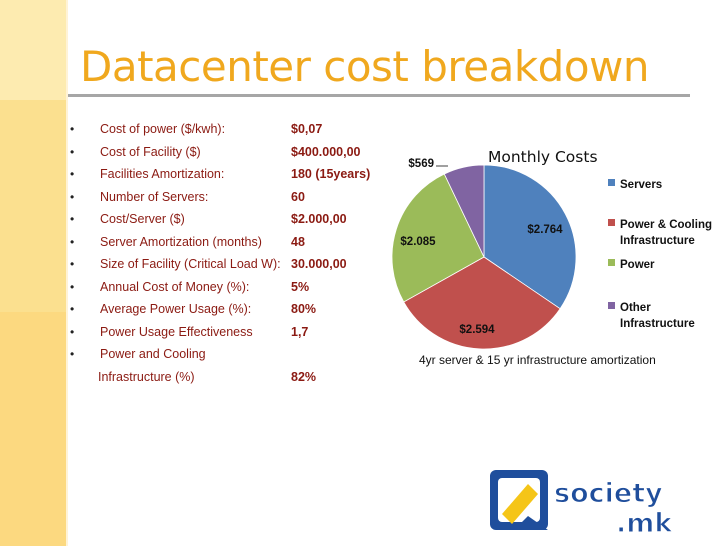  I want to click on parameter-label: Average Power Usage (%):, so click(176, 309).